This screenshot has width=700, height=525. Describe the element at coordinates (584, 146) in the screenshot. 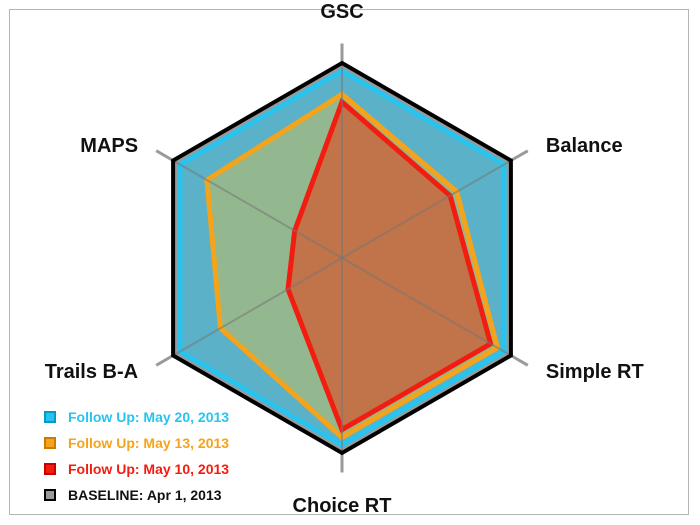

I see `axis-label-balance: Balance` at that location.